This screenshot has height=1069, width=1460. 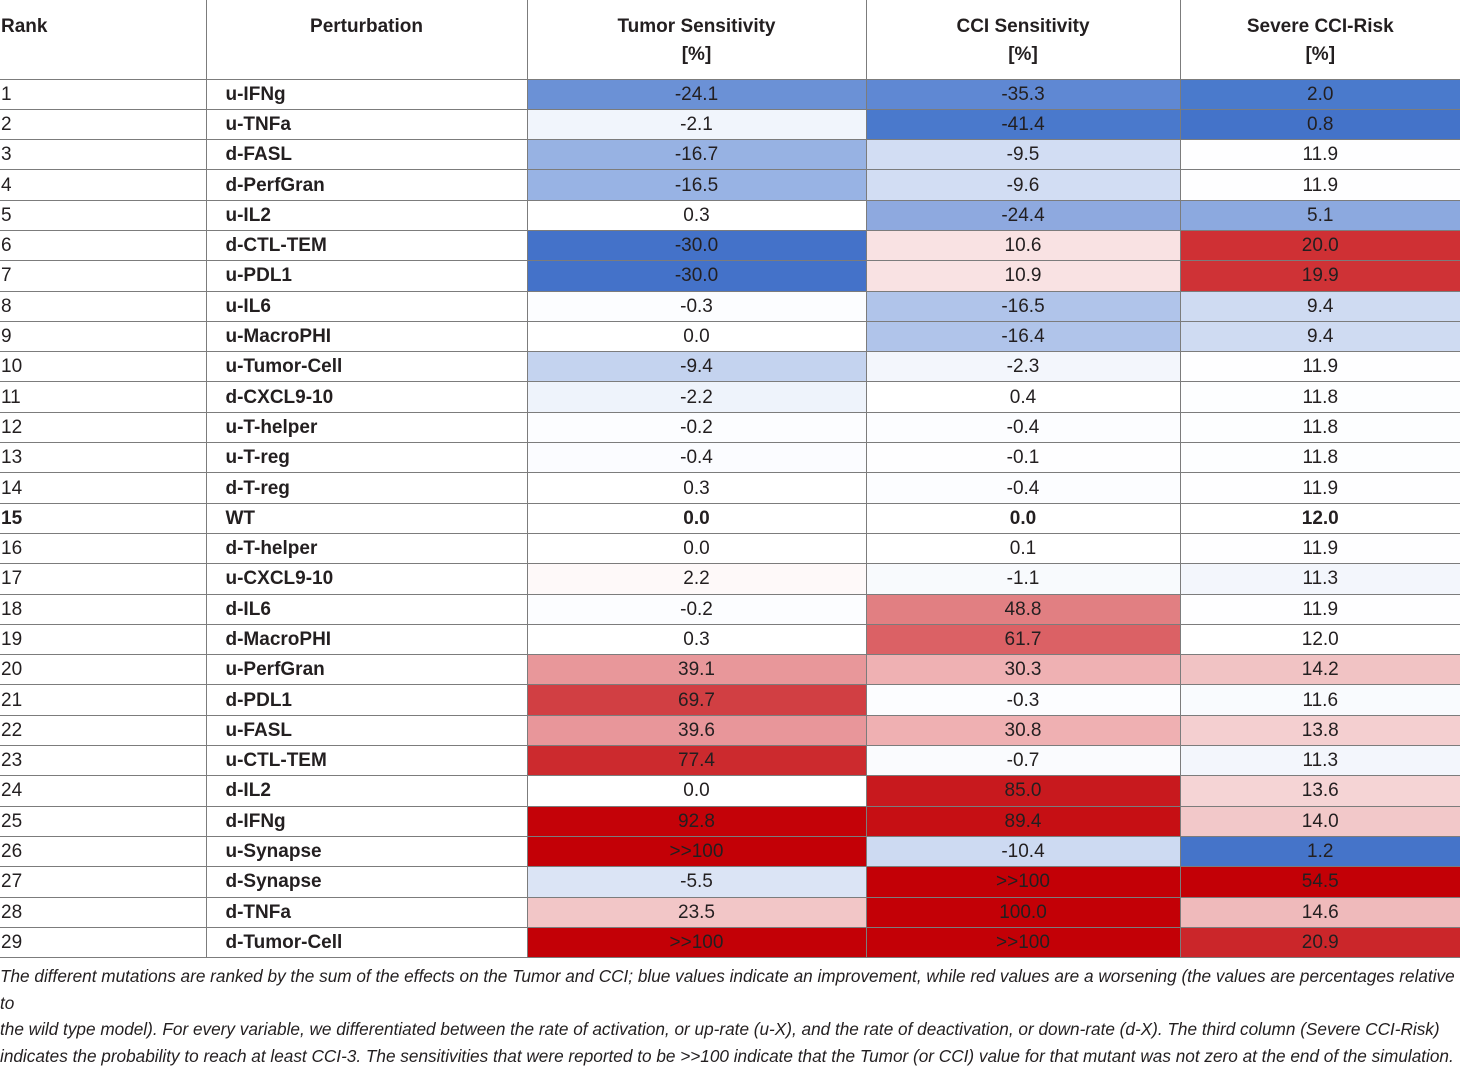 What do you see at coordinates (366, 40) in the screenshot?
I see `header-perturbation: Perturbation` at bounding box center [366, 40].